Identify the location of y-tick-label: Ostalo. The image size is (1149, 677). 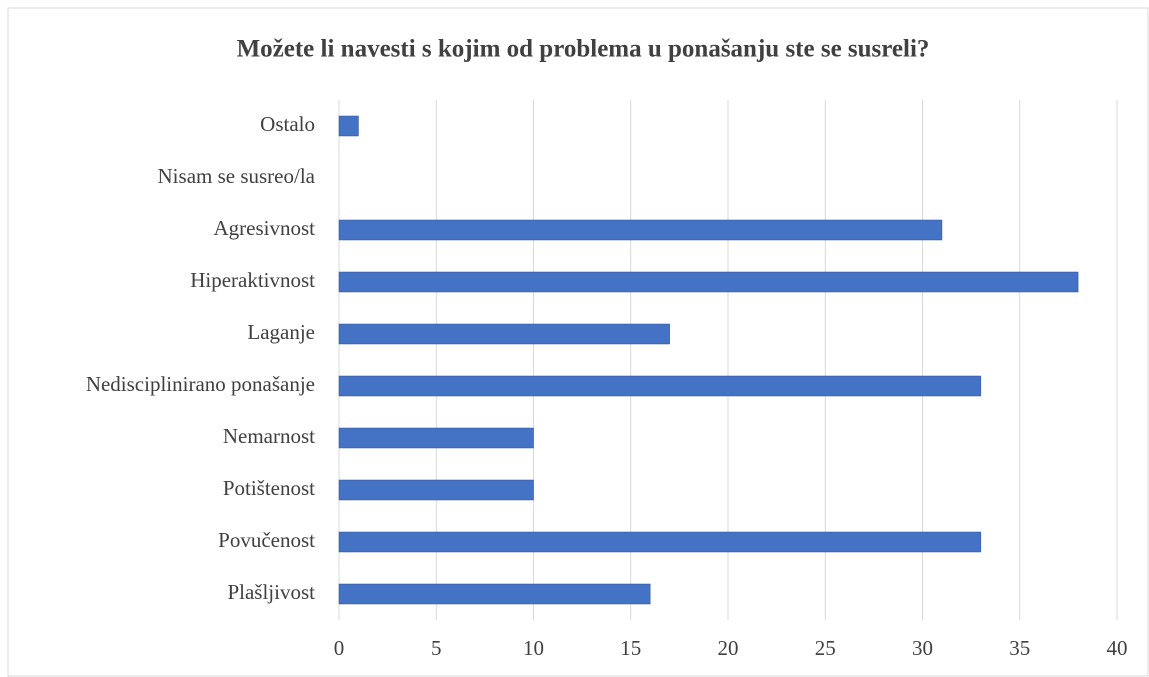
(287, 124).